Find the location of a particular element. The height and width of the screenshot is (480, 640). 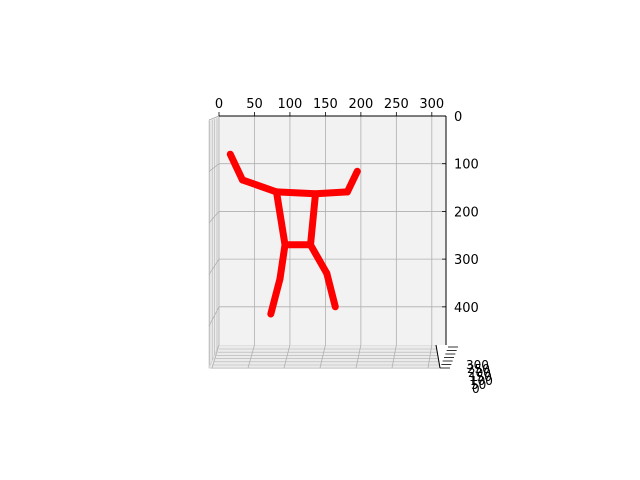

z-tick-label: 250 is located at coordinates (478, 369).